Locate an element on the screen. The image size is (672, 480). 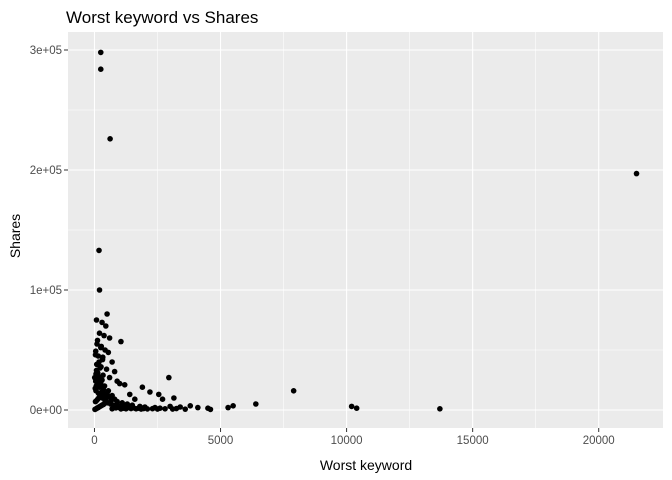
y-tick-label: 3e+05 is located at coordinates (46, 51).